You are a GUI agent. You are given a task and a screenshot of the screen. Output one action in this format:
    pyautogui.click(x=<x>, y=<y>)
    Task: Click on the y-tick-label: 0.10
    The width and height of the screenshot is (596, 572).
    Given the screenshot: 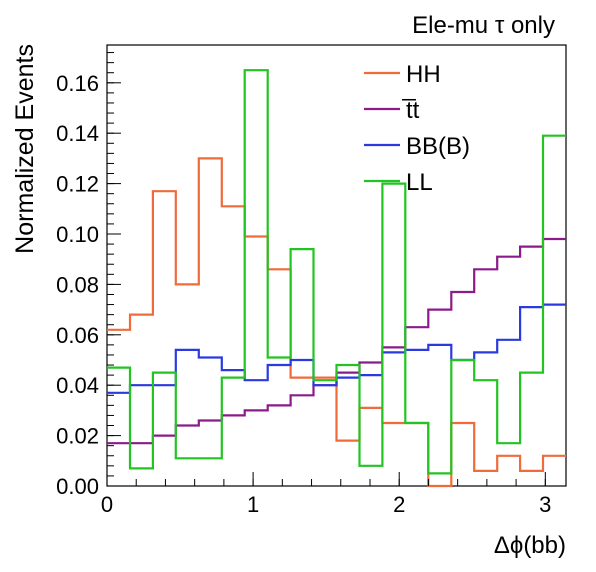 What is the action you would take?
    pyautogui.click(x=77, y=234)
    